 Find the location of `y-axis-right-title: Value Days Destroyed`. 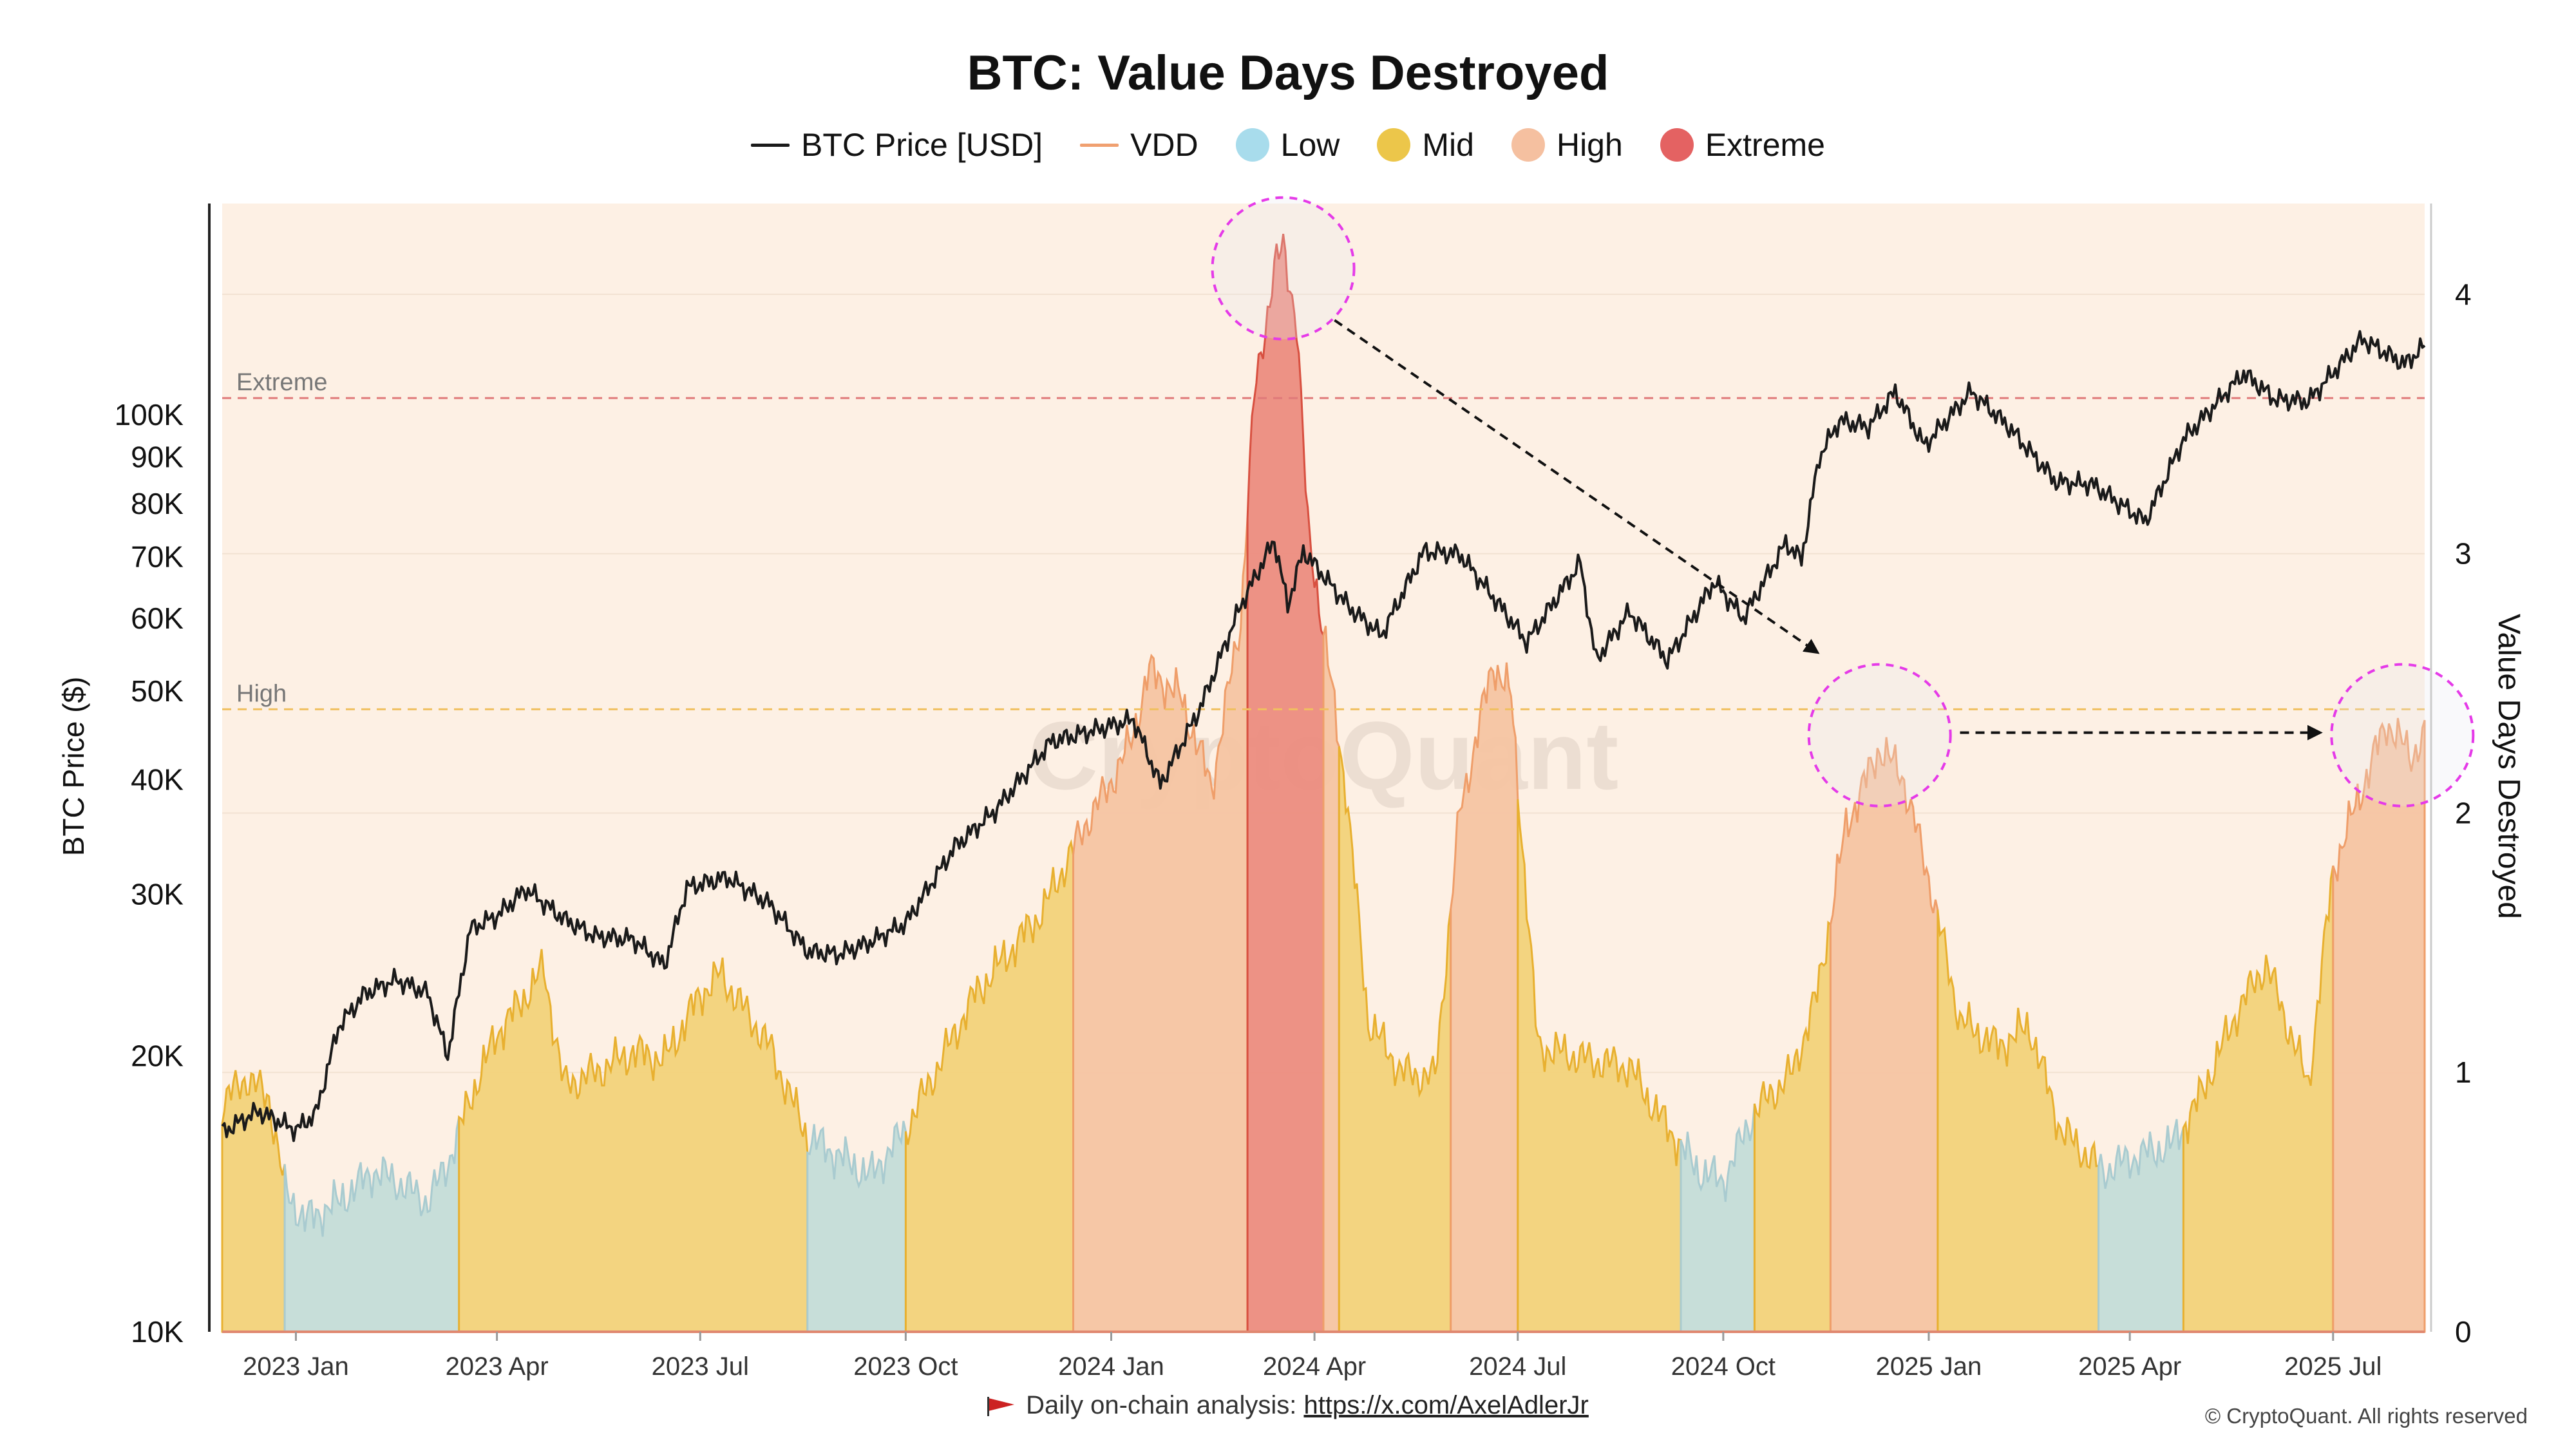

y-axis-right-title: Value Days Destroyed is located at coordinates (2509, 766).